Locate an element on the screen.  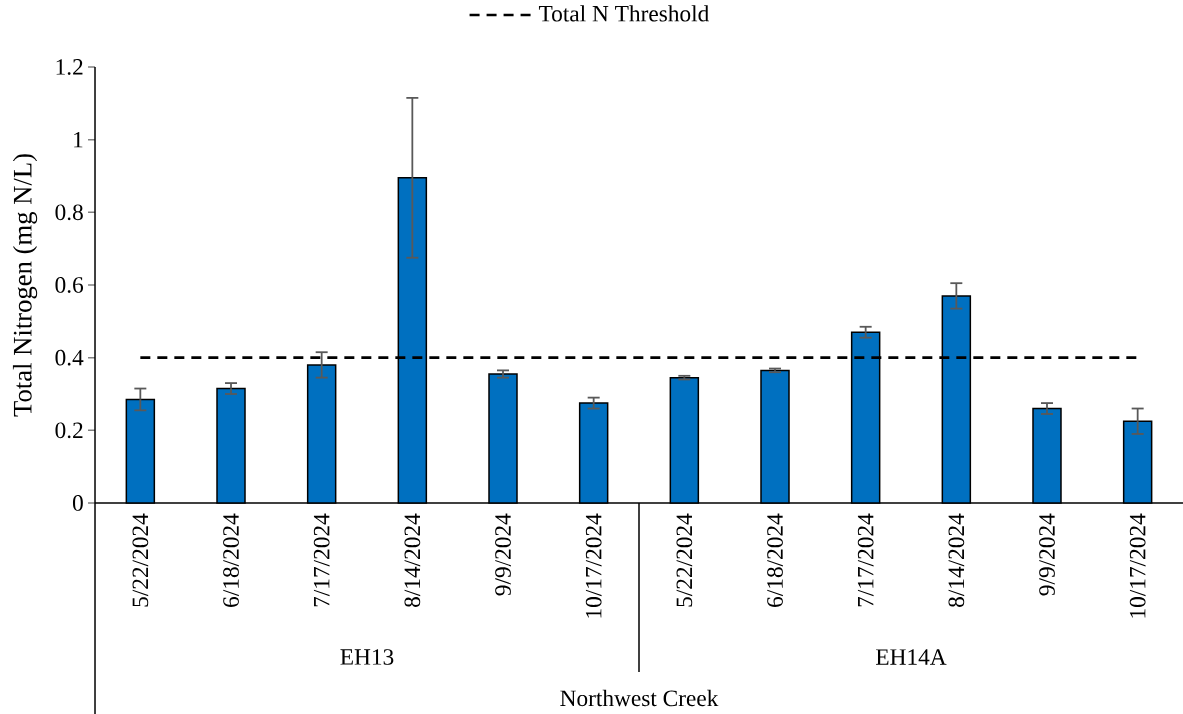
legend-label: Total N Threshold is located at coordinates (623, 13).